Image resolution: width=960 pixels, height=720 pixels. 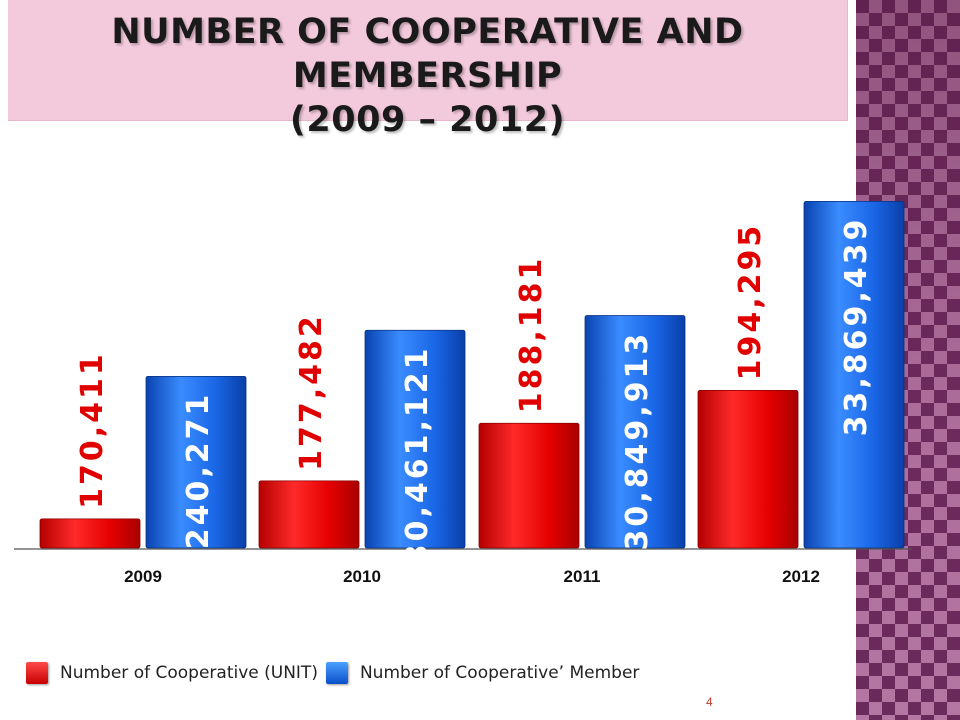 I want to click on value-label-cooperative-unit-2009: 170,411, so click(x=92, y=430).